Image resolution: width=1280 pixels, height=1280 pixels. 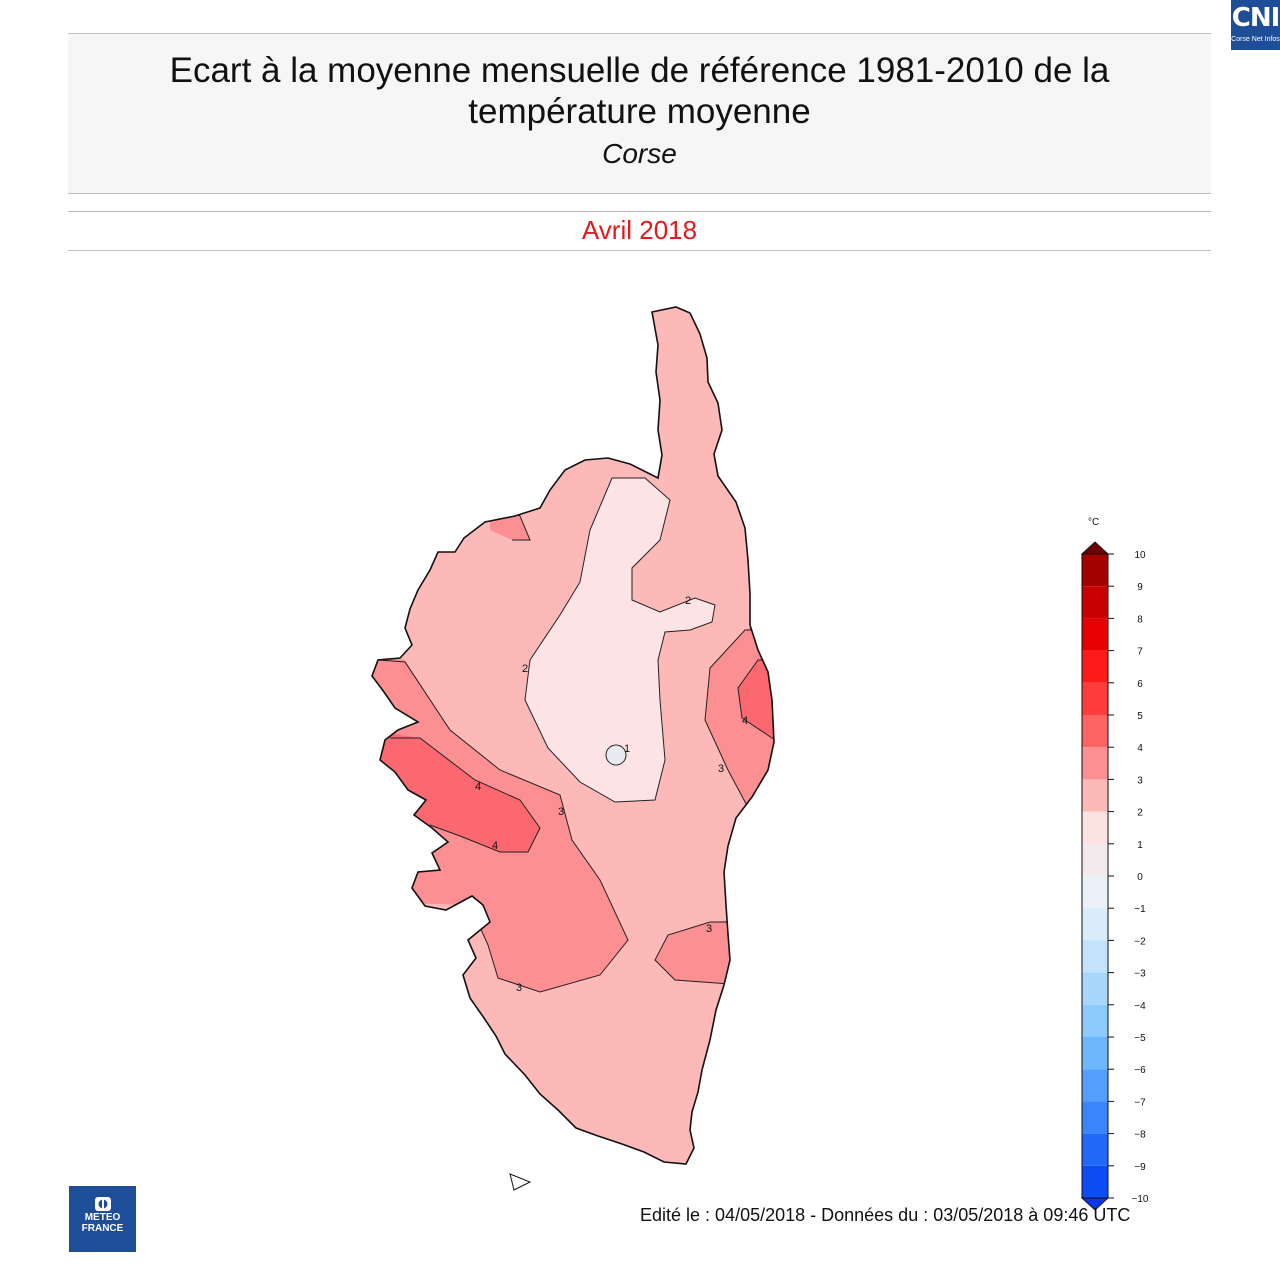 I want to click on colorbar-tick-label: −2, so click(x=1140, y=941).